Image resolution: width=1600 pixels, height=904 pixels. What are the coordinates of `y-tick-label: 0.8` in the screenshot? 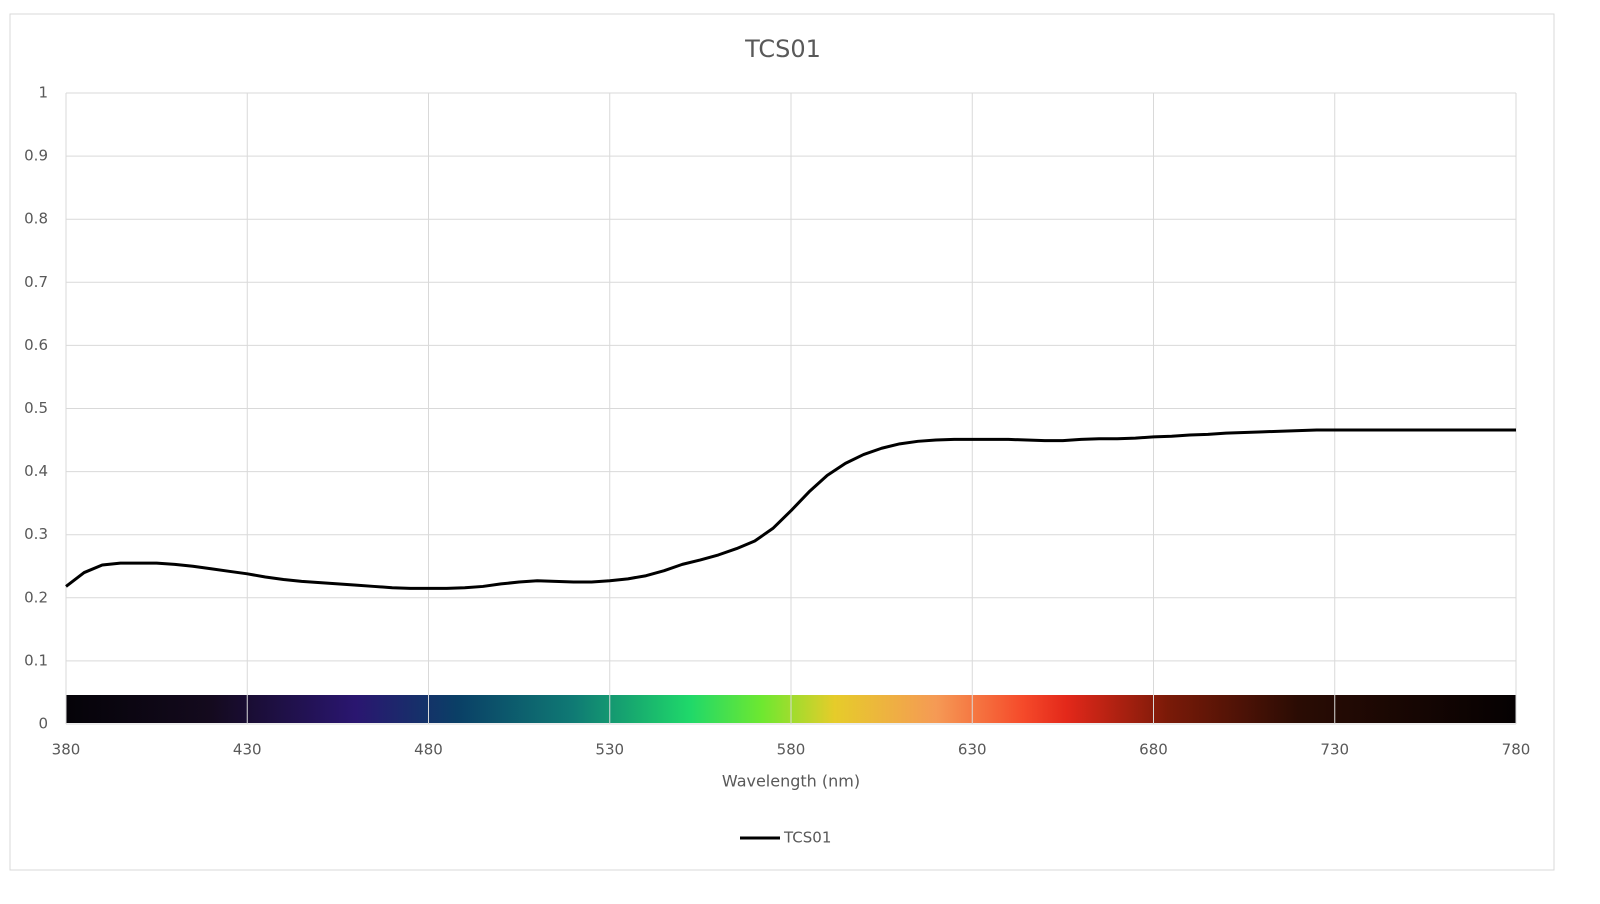 It's located at (36, 219).